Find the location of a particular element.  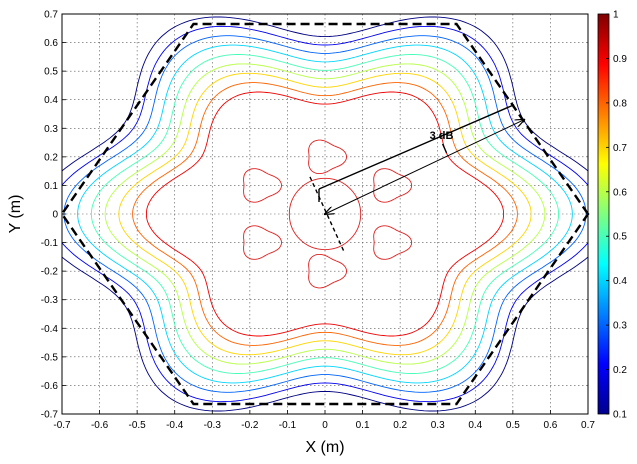

arrow-line is located at coordinates (424, 167).